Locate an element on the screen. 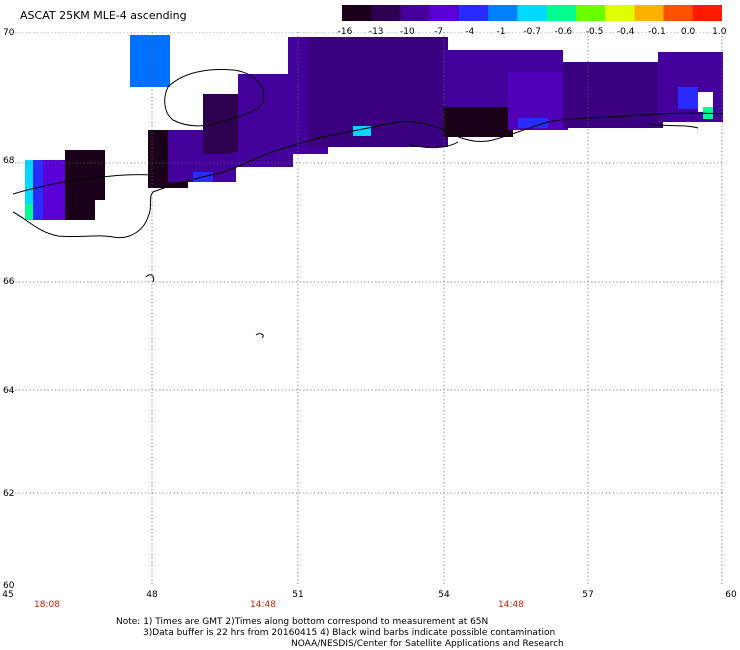 The height and width of the screenshot is (650, 740). colorbar is located at coordinates (532, 13).